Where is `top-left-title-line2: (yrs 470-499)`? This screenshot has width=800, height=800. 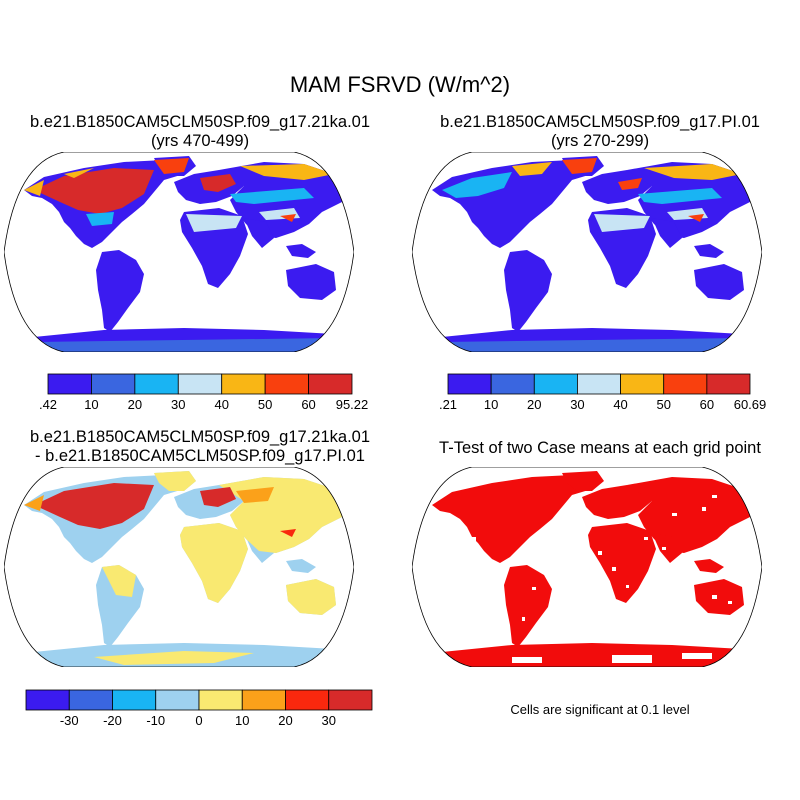 top-left-title-line2: (yrs 470-499) is located at coordinates (200, 141).